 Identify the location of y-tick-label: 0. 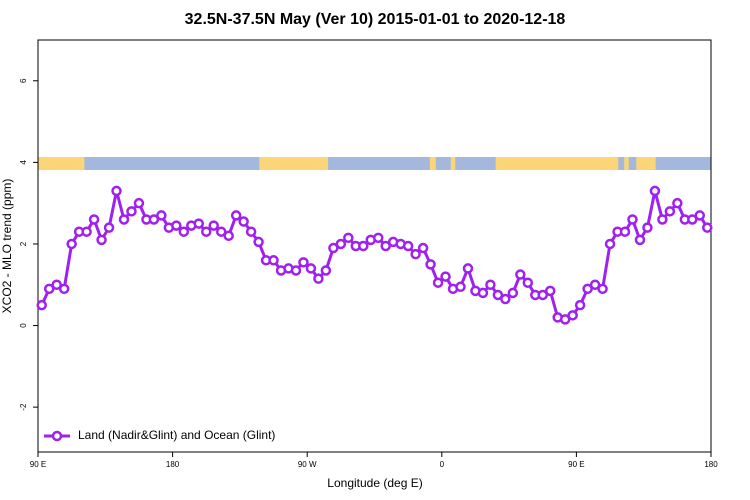
(23, 325).